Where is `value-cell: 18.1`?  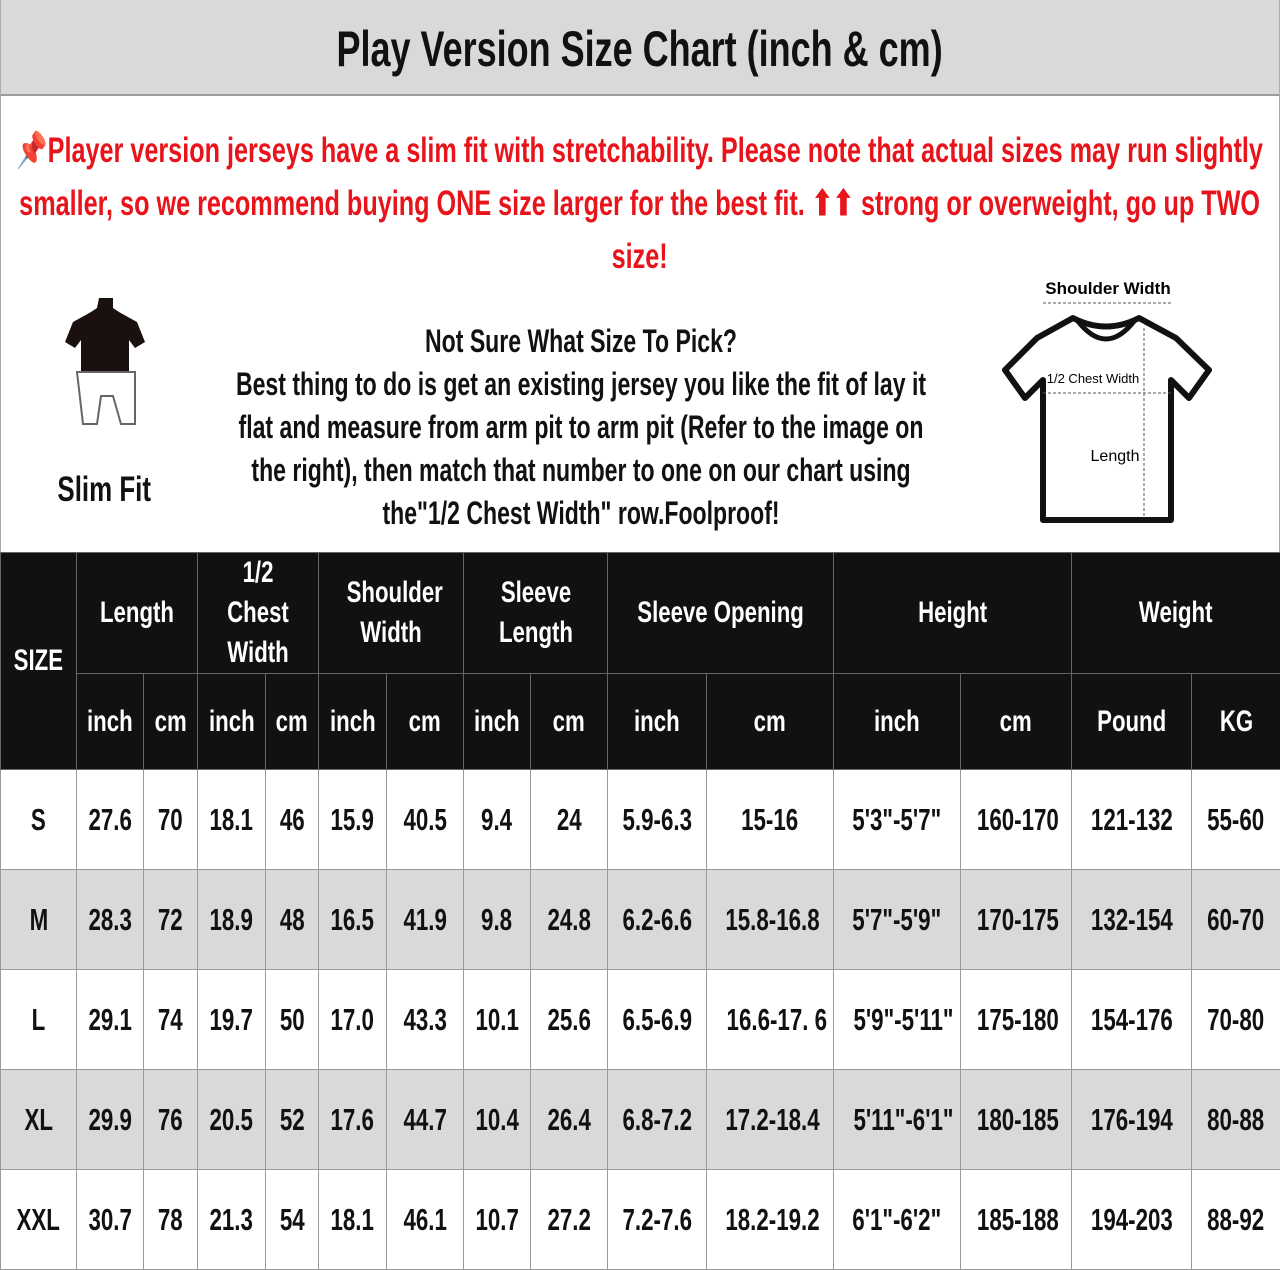 value-cell: 18.1 is located at coordinates (232, 820).